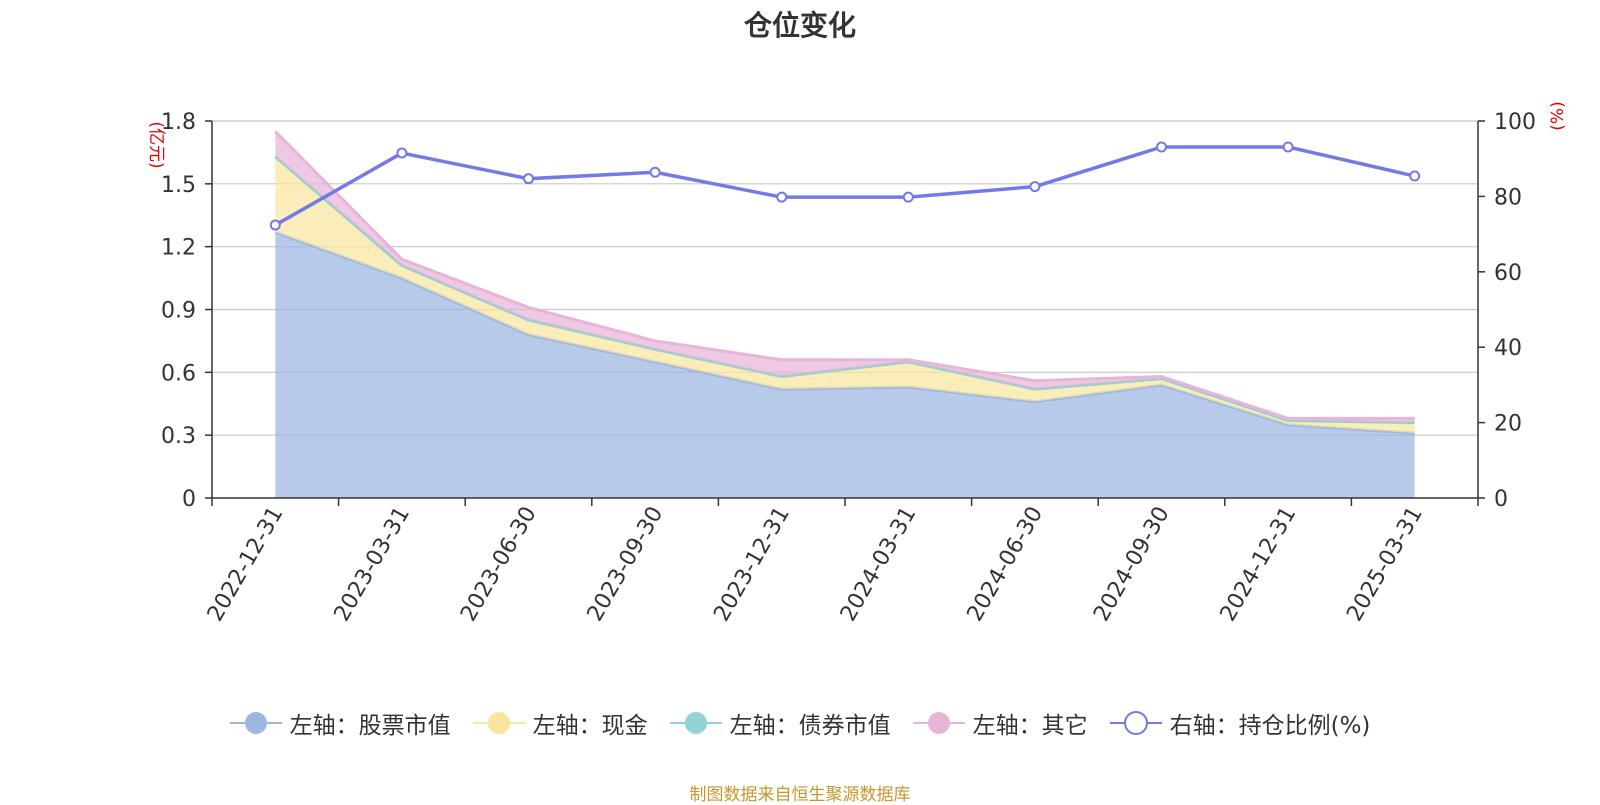 Image resolution: width=1600 pixels, height=805 pixels. I want to click on x-tick-label: 2025-03-31, so click(1385, 564).